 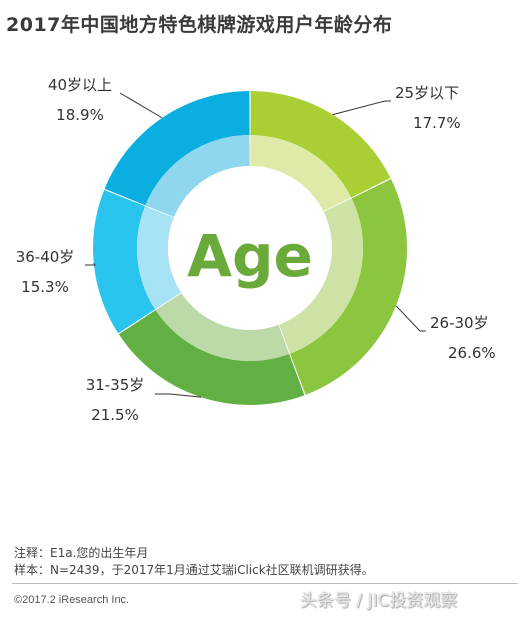 What do you see at coordinates (45, 287) in the screenshot?
I see `slice-value-label: 15.3%` at bounding box center [45, 287].